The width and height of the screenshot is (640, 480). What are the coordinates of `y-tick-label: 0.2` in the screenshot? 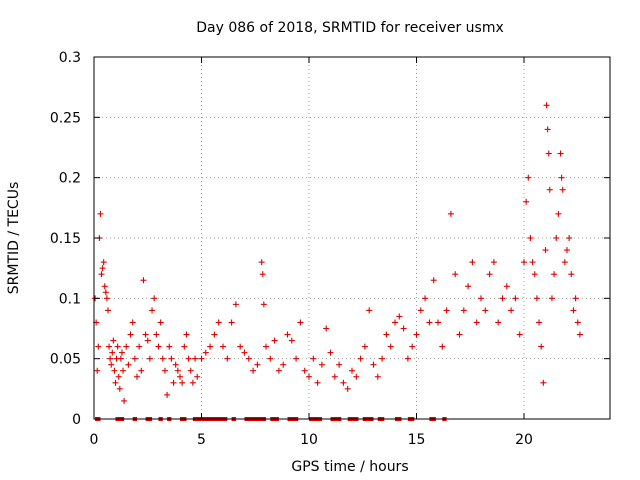 It's located at (70, 179).